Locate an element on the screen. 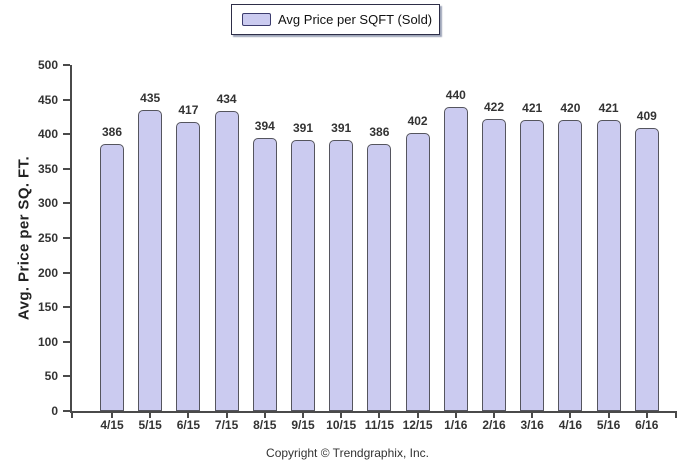  y-tick-label: 500 is located at coordinates (47, 65).